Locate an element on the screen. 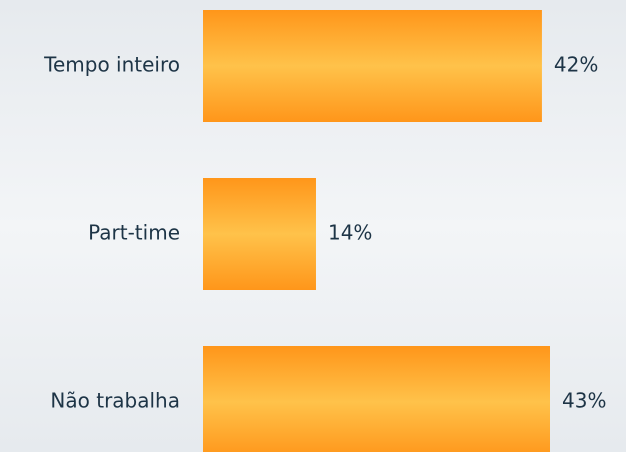  value-label: 43% is located at coordinates (584, 401).